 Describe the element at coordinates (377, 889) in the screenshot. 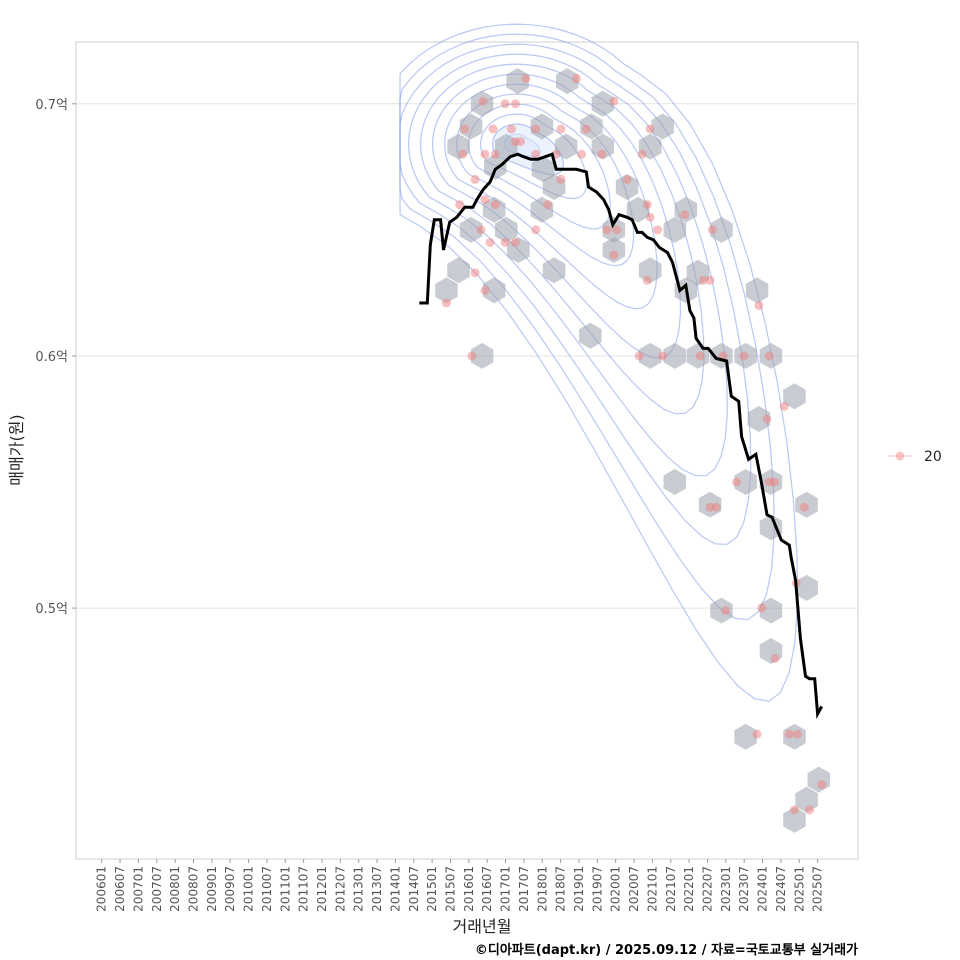

I see `x-tick-label: 201307` at that location.